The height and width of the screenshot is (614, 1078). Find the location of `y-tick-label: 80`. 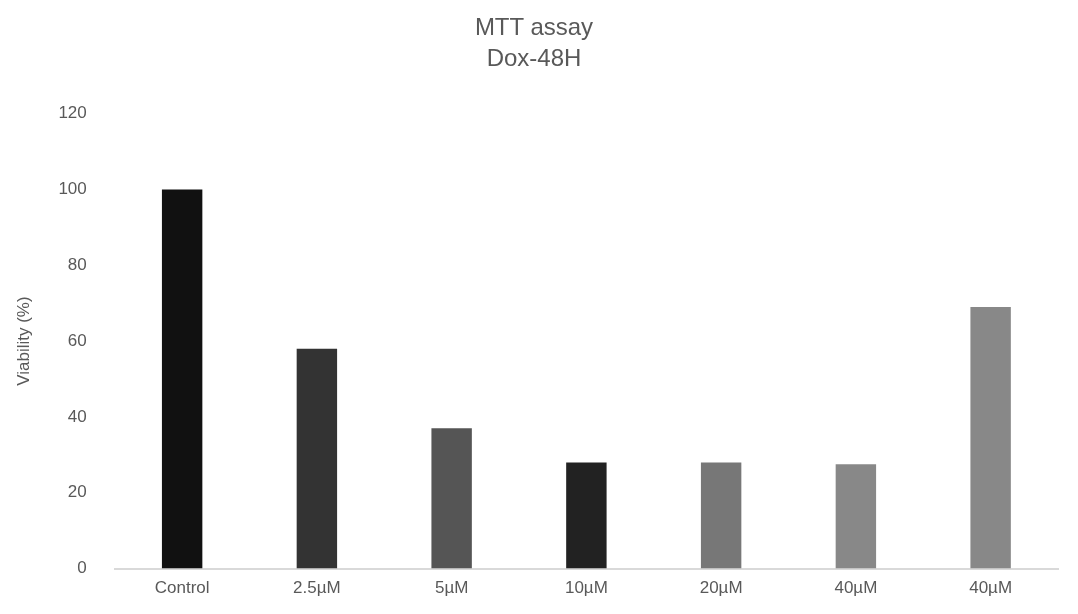

y-tick-label: 80 is located at coordinates (77, 264).